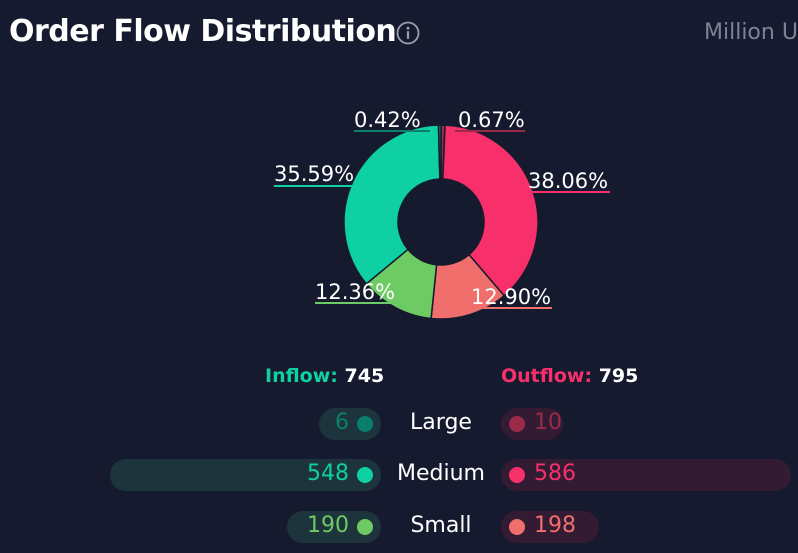  What do you see at coordinates (646, 475) in the screenshot?
I see `outflow-bar` at bounding box center [646, 475].